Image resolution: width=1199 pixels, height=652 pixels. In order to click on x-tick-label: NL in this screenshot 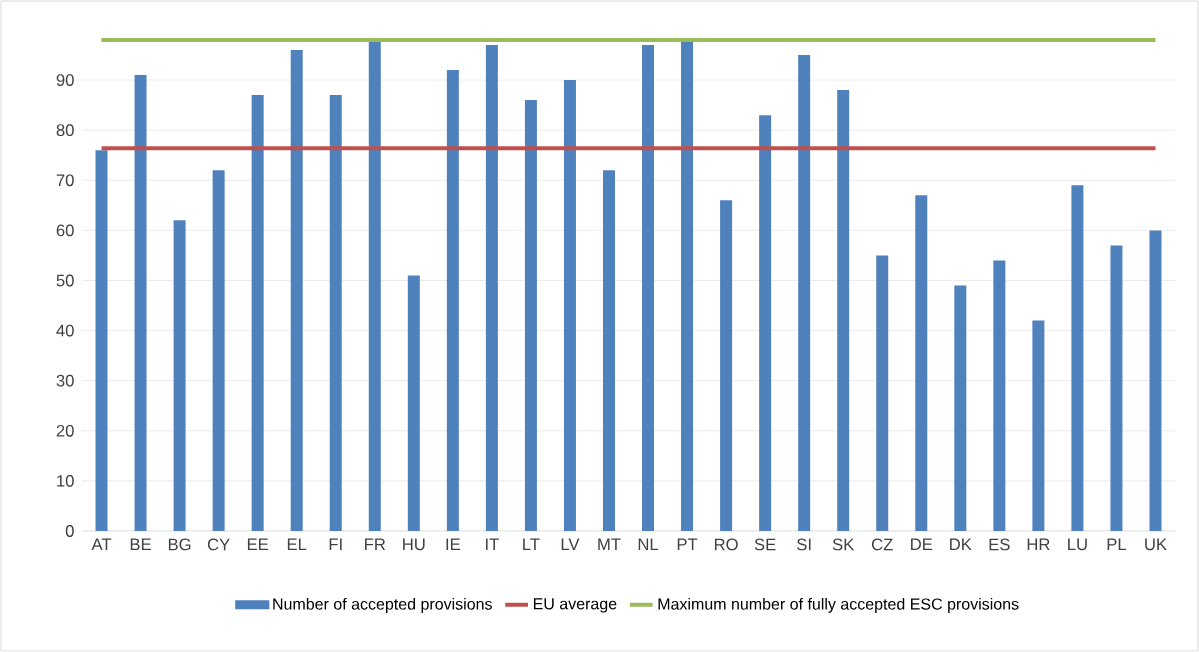, I will do `click(648, 544)`.